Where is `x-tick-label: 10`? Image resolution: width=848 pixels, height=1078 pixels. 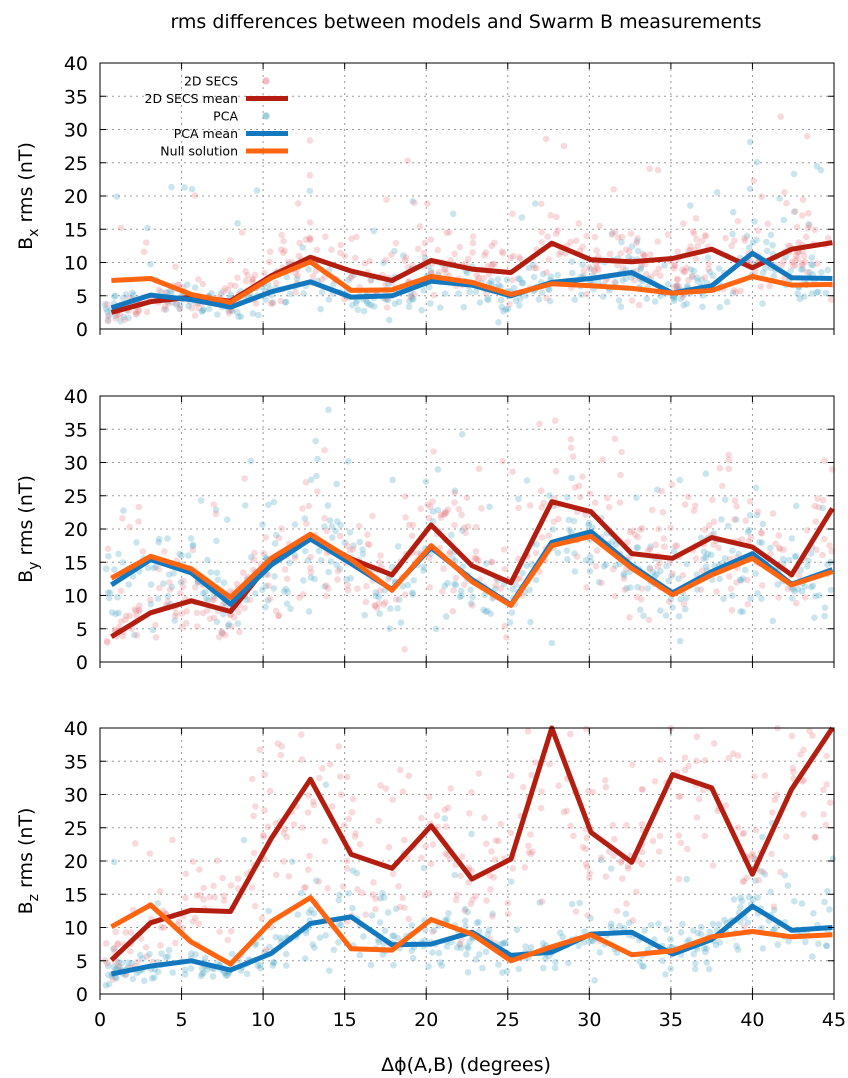
x-tick-label: 10 is located at coordinates (263, 1020).